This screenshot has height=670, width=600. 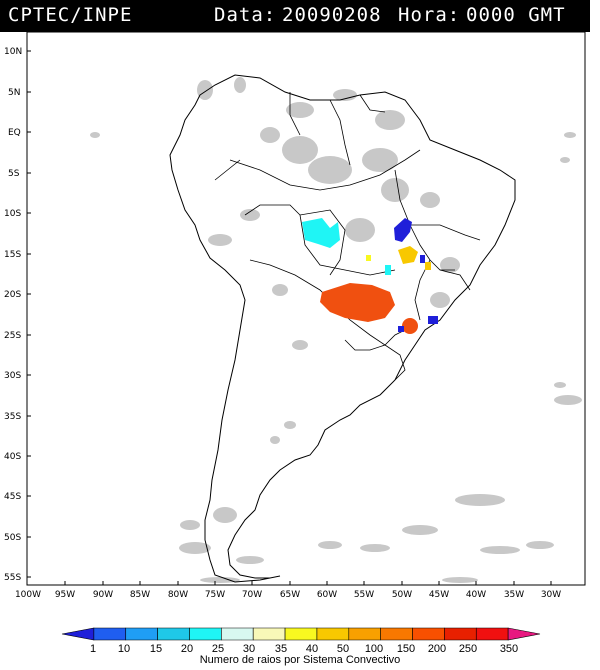 What do you see at coordinates (12, 578) in the screenshot?
I see `lat-55s: 55S` at bounding box center [12, 578].